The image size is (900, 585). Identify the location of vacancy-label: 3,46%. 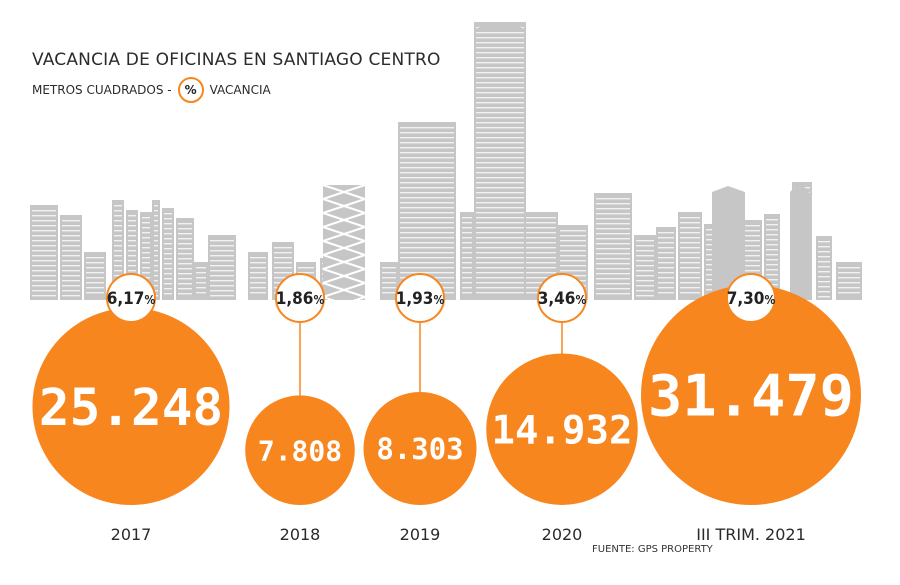
(562, 299).